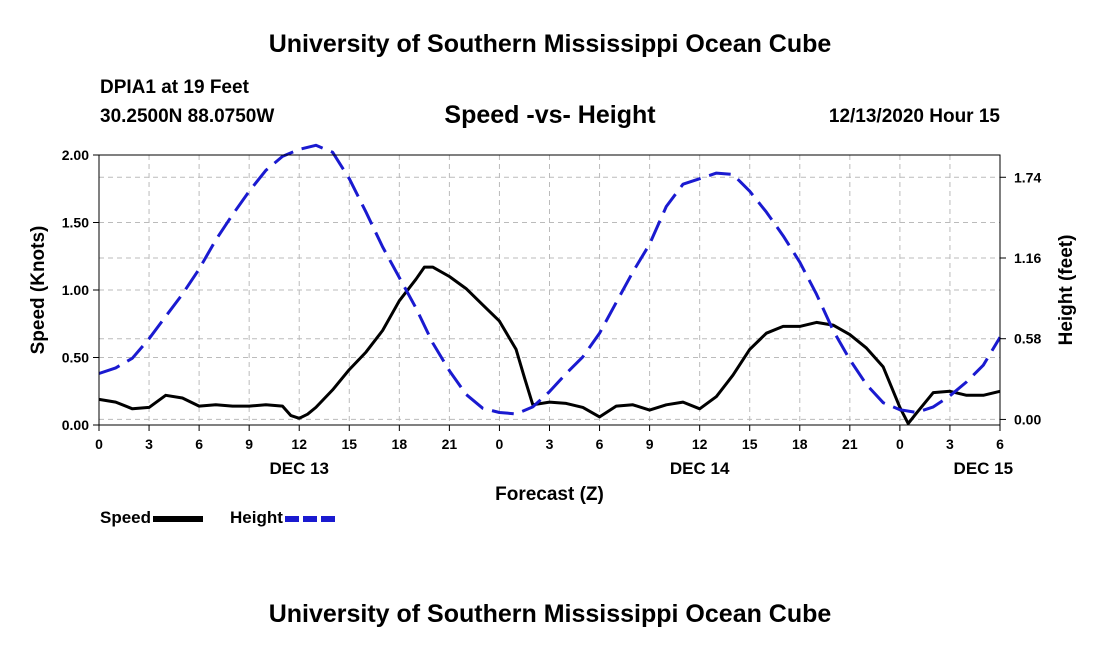 This screenshot has width=1100, height=650. Describe the element at coordinates (174, 87) in the screenshot. I see `station-name: DPIA1 at 19 Feet` at that location.